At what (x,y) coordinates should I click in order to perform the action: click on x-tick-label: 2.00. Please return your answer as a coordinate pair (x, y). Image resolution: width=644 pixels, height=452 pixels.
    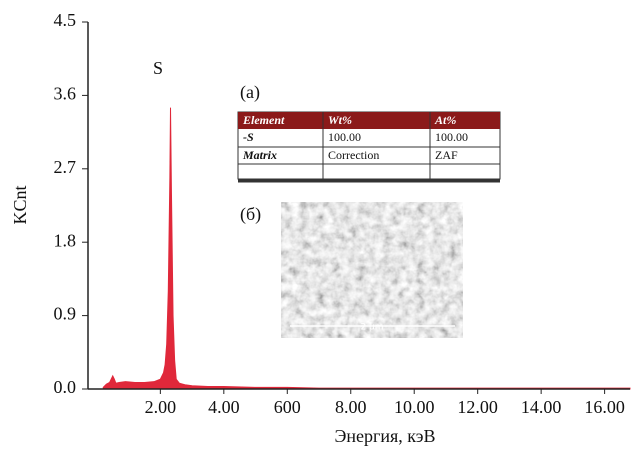
    Looking at the image, I should click on (161, 407).